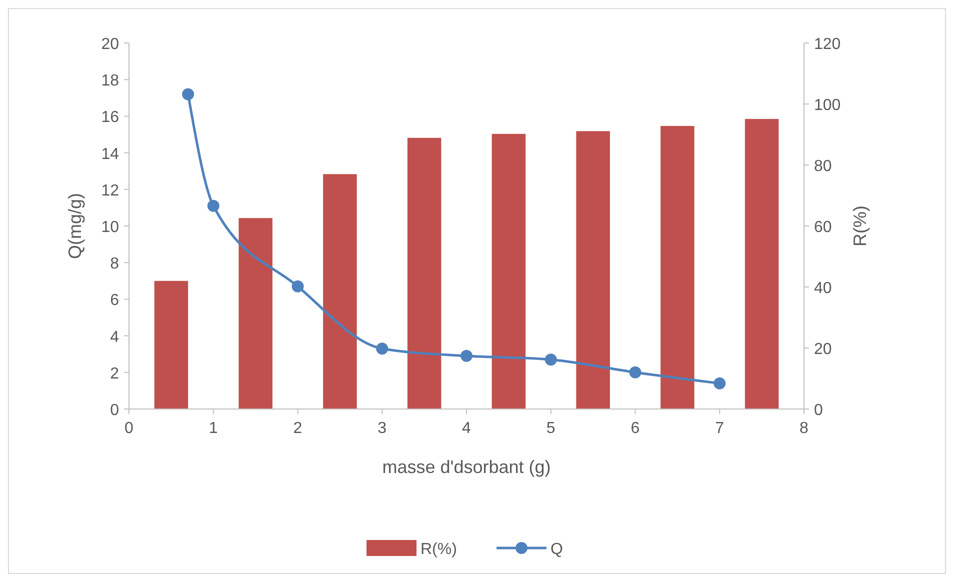  Describe the element at coordinates (823, 227) in the screenshot. I see `y2-tick-label: 60` at that location.